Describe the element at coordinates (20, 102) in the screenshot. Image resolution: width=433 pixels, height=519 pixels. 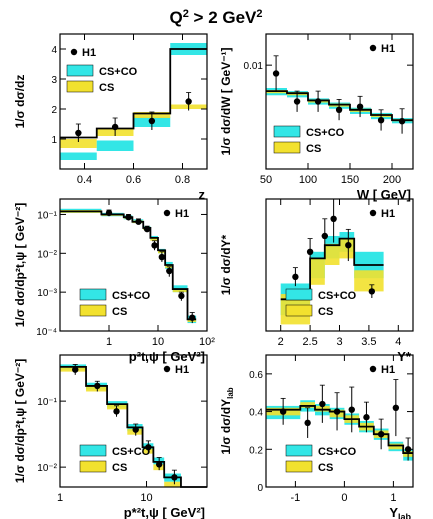
I see `y-axis-label: 1/σ dσ/dz` at that location.